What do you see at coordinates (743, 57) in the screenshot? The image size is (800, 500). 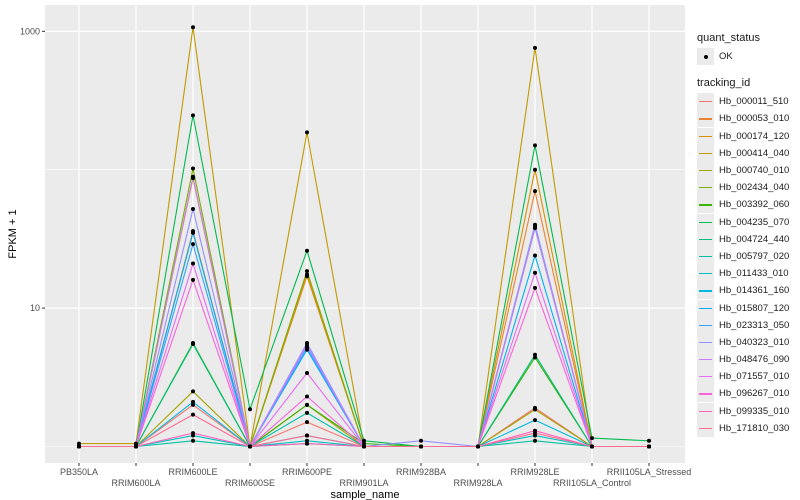 I see `shape-legend-entry: OK` at bounding box center [743, 57].